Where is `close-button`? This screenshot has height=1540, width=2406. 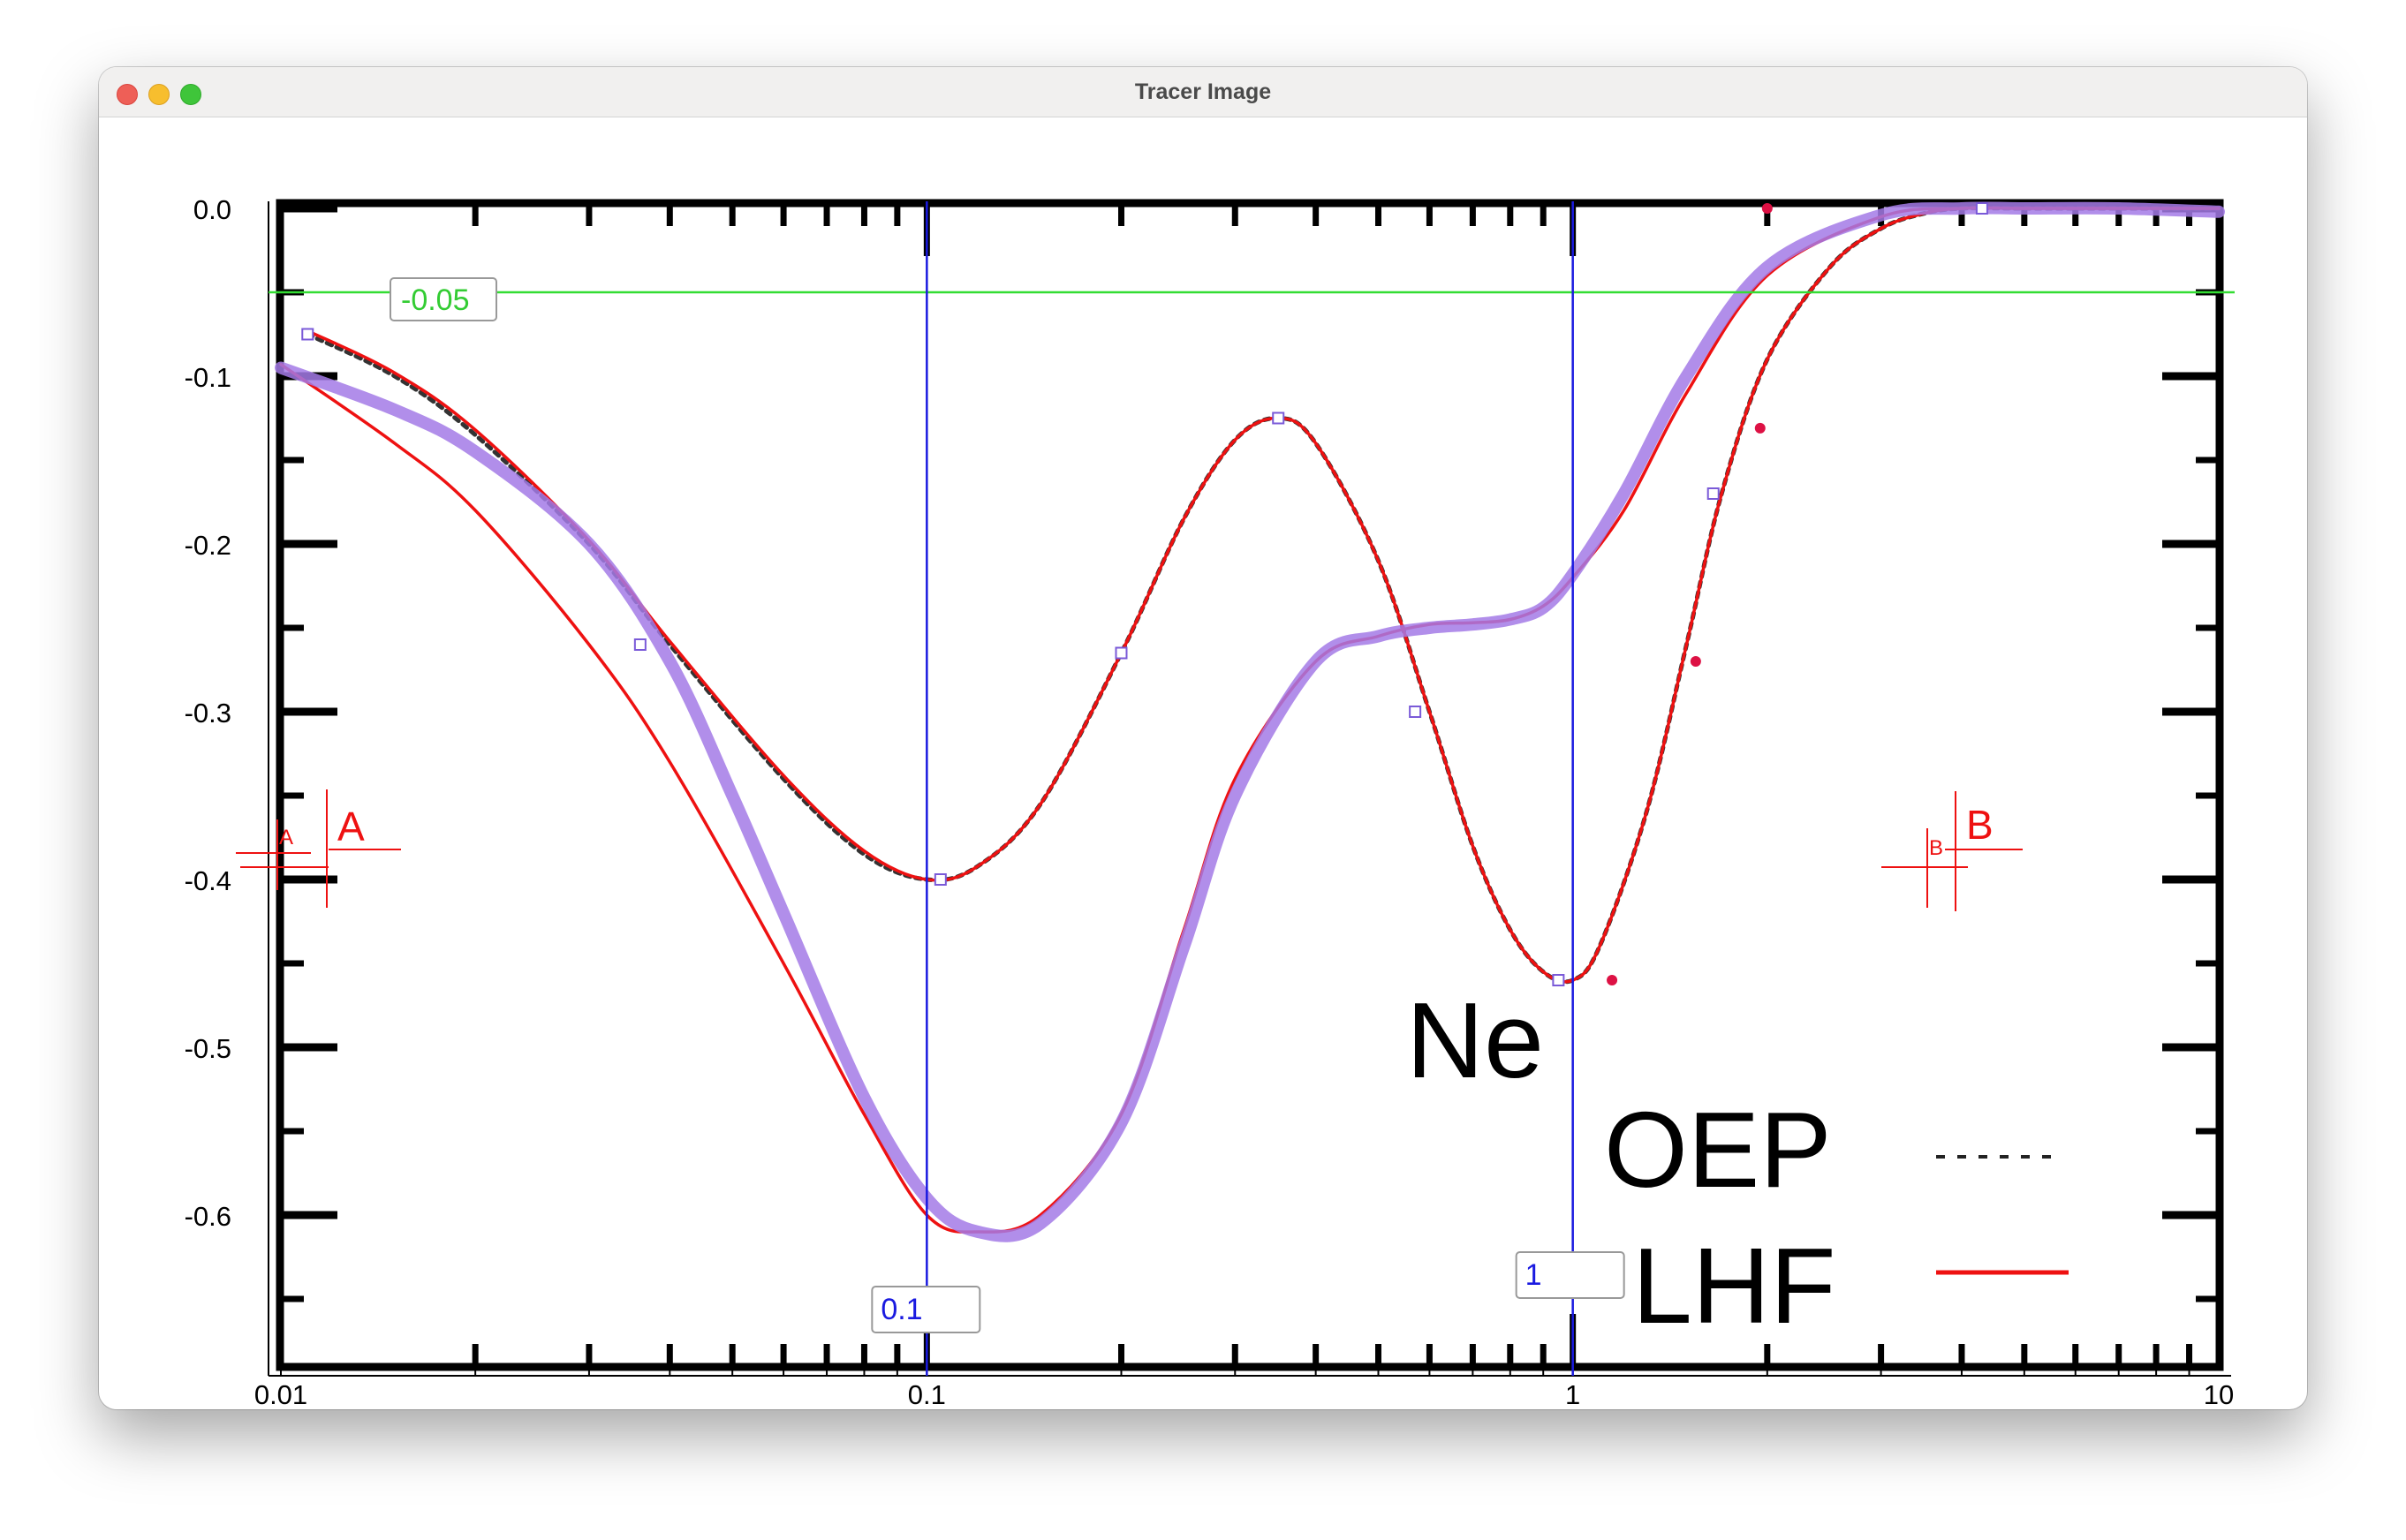
close-button is located at coordinates (128, 94).